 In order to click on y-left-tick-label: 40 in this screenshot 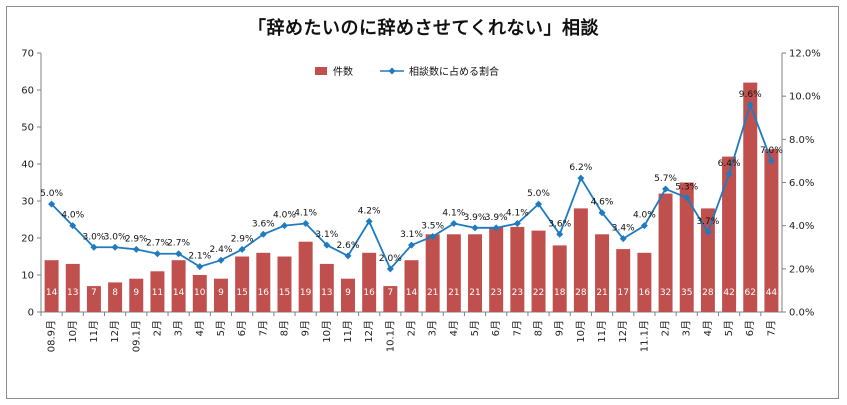, I will do `click(27, 165)`.